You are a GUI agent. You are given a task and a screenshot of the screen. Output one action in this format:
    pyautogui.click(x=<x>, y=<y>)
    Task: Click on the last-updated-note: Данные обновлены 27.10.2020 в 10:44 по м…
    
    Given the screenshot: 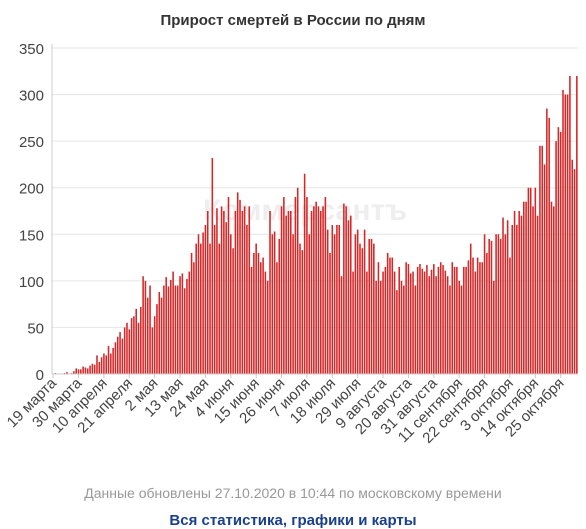 What is the action you would take?
    pyautogui.click(x=293, y=493)
    